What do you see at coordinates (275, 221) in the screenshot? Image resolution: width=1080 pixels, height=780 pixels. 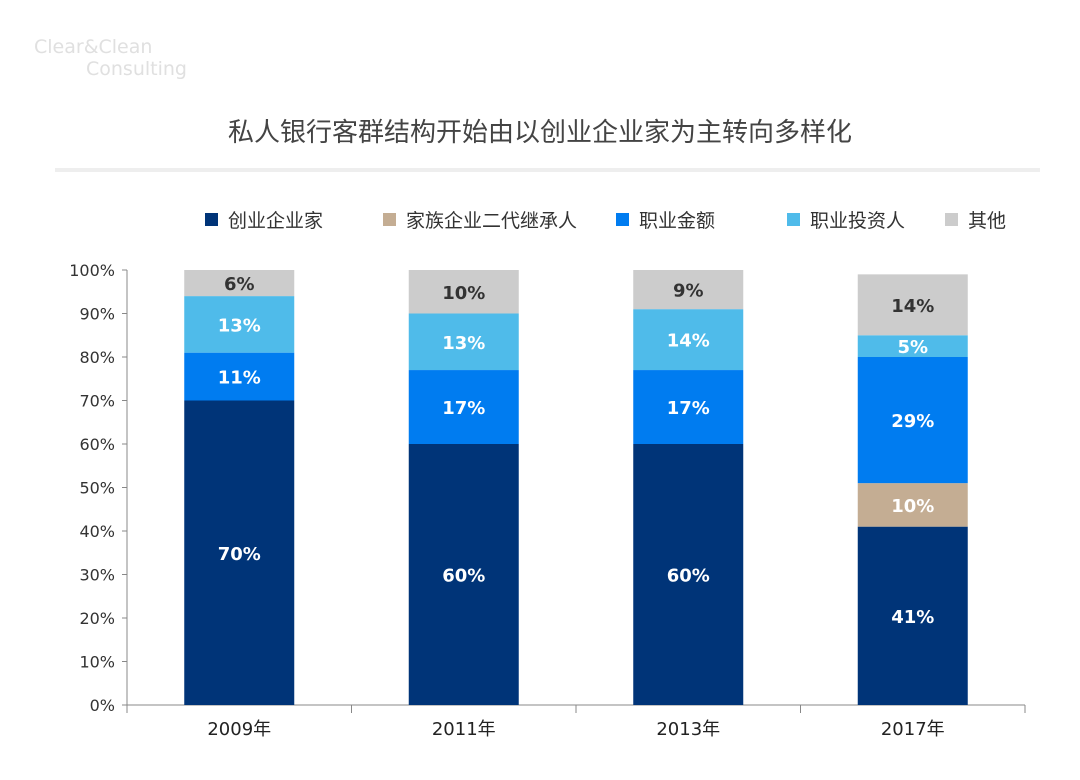 I see `legend-label-0: 创业企业家` at bounding box center [275, 221].